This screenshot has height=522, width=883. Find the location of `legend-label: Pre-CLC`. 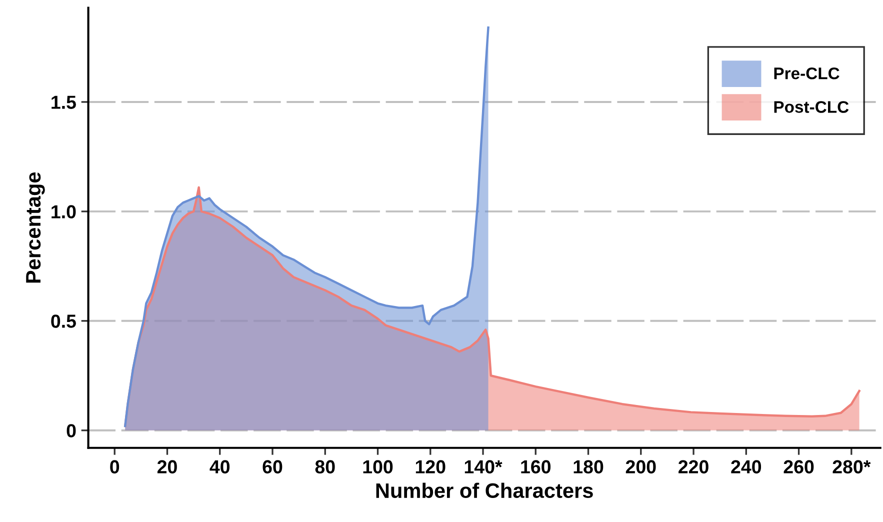

legend-label: Pre-CLC is located at coordinates (807, 73).